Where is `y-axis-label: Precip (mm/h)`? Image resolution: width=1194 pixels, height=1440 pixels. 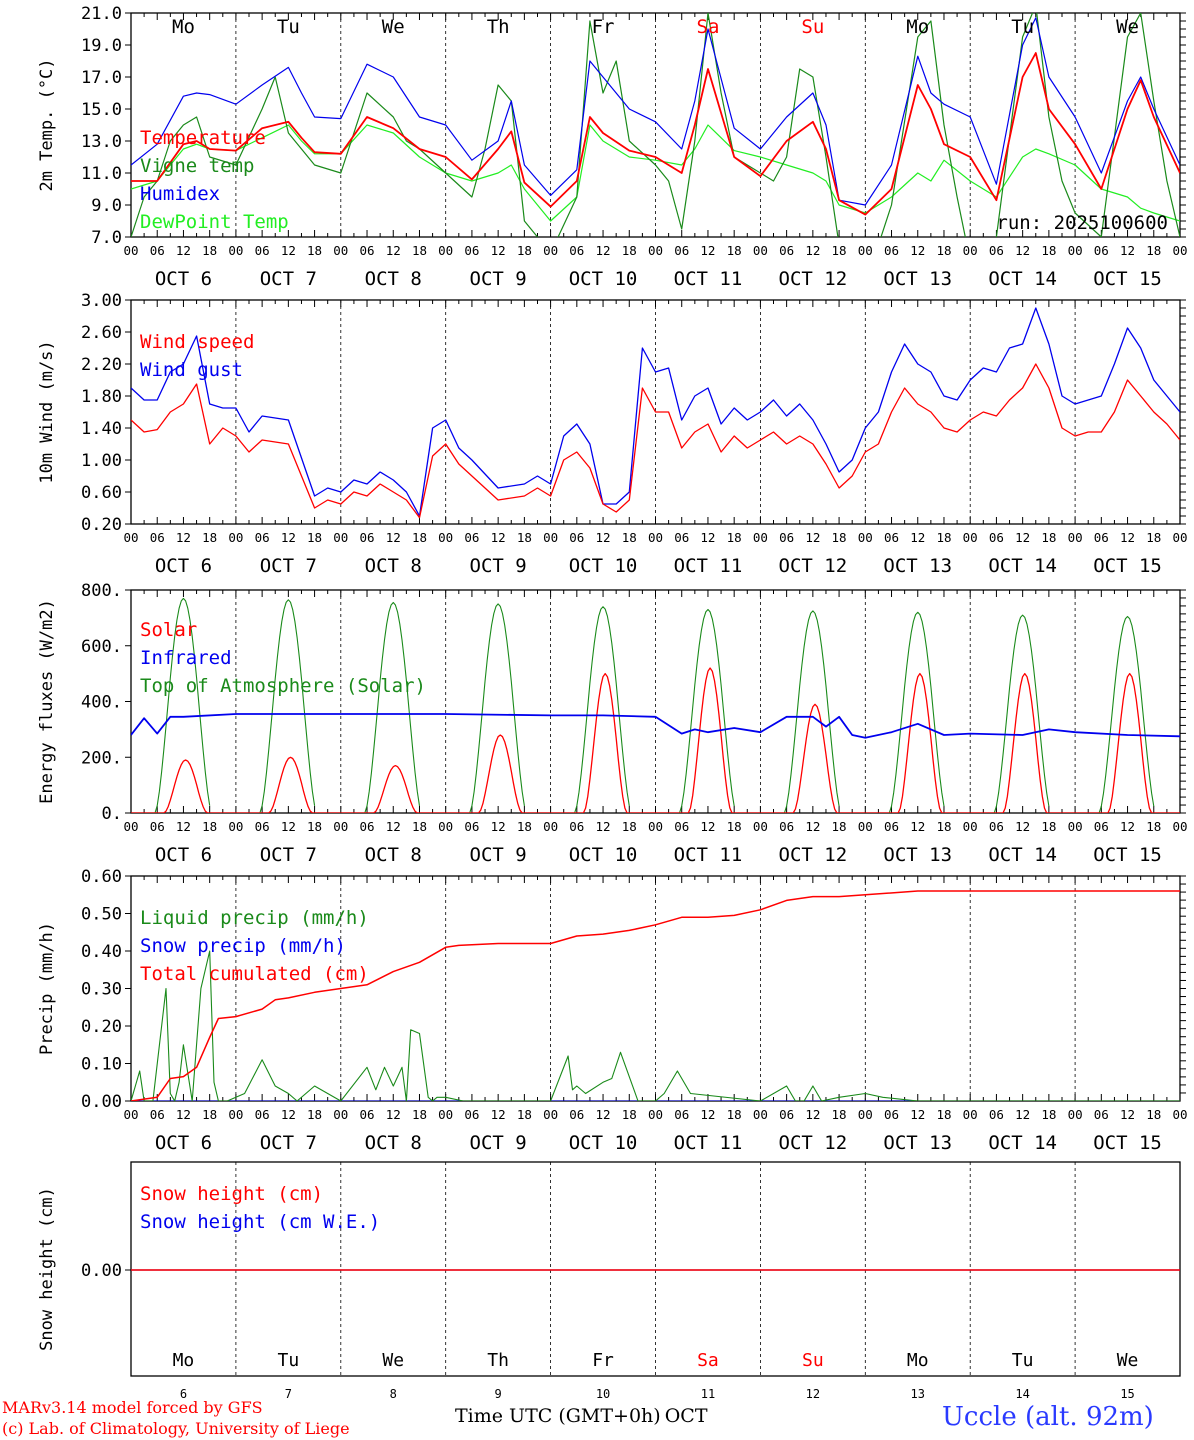
y-axis-label: Precip (mm/h) is located at coordinates (47, 988).